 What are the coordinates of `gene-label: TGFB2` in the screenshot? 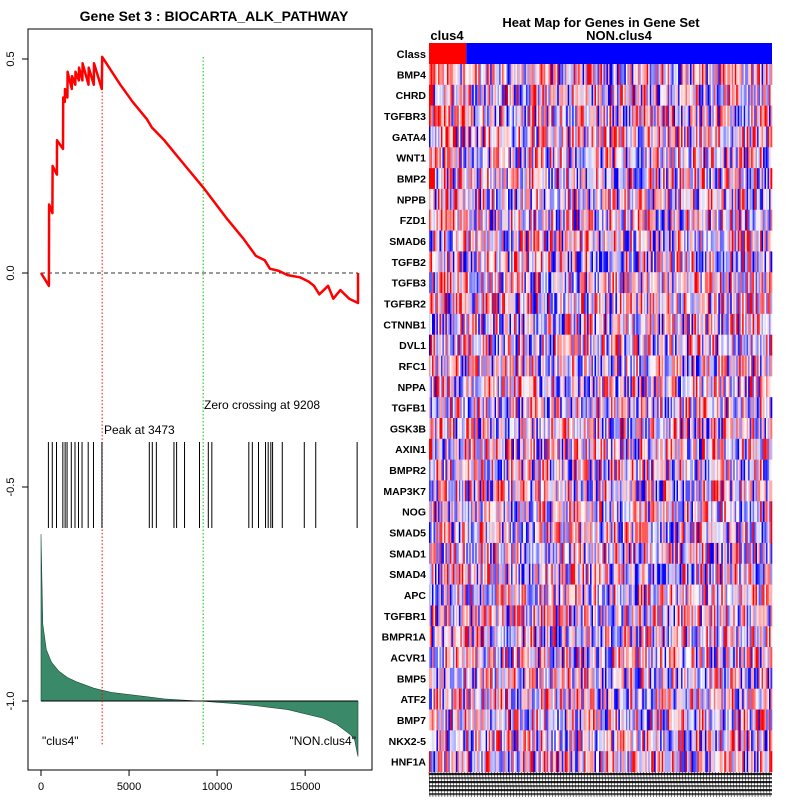 It's located at (409, 263).